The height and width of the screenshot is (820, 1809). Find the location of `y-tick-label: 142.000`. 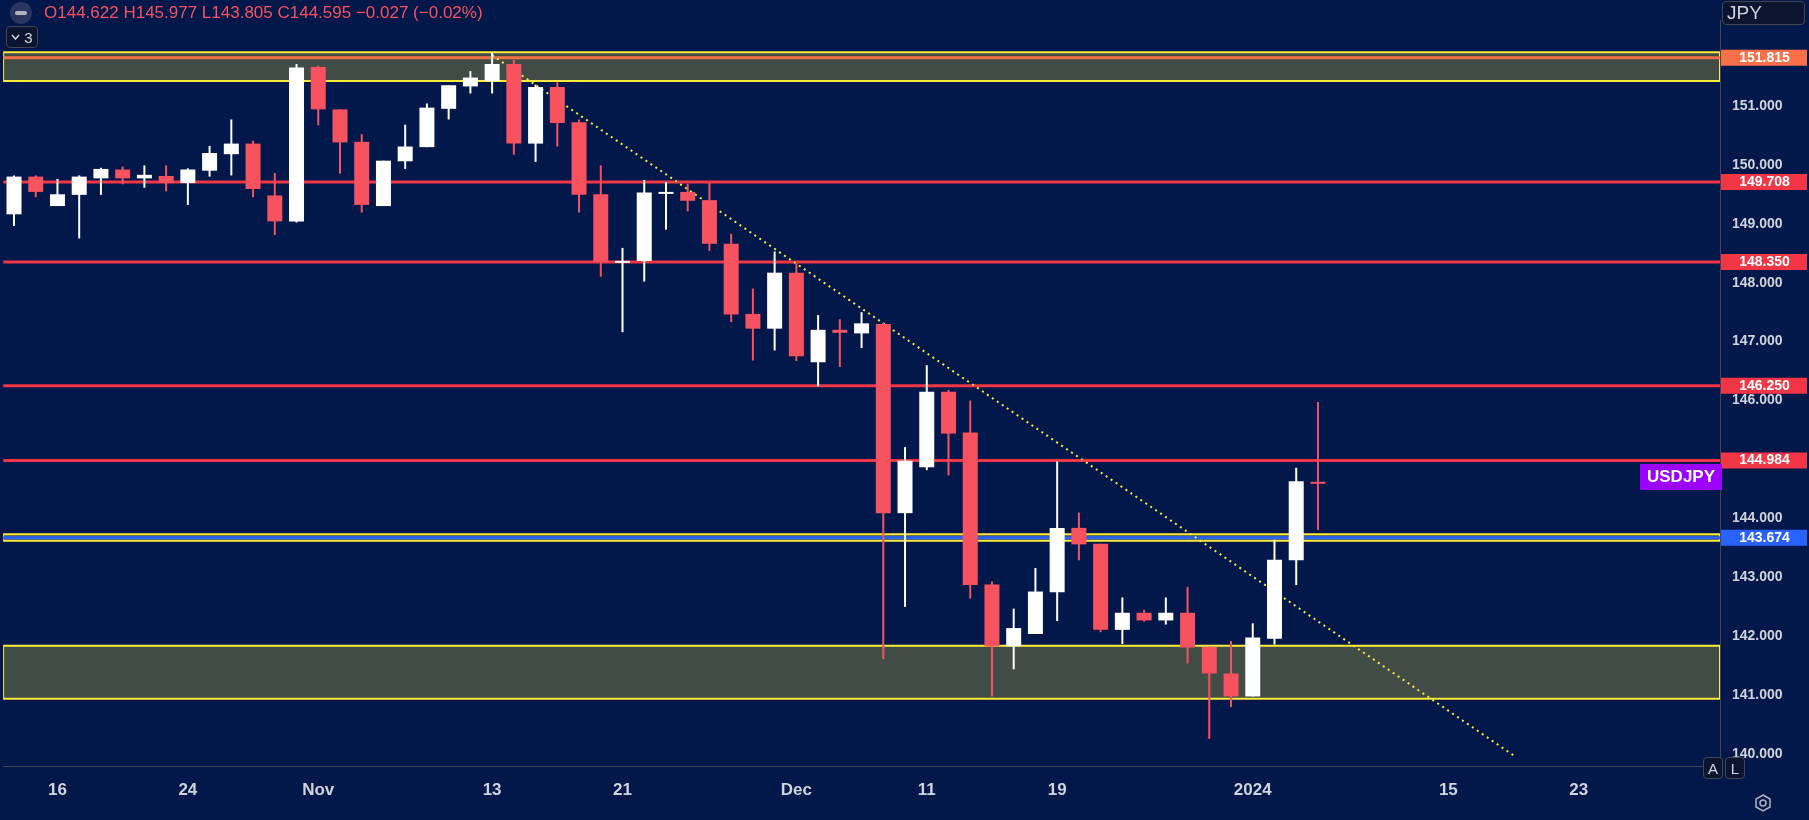

y-tick-label: 142.000 is located at coordinates (1757, 635).